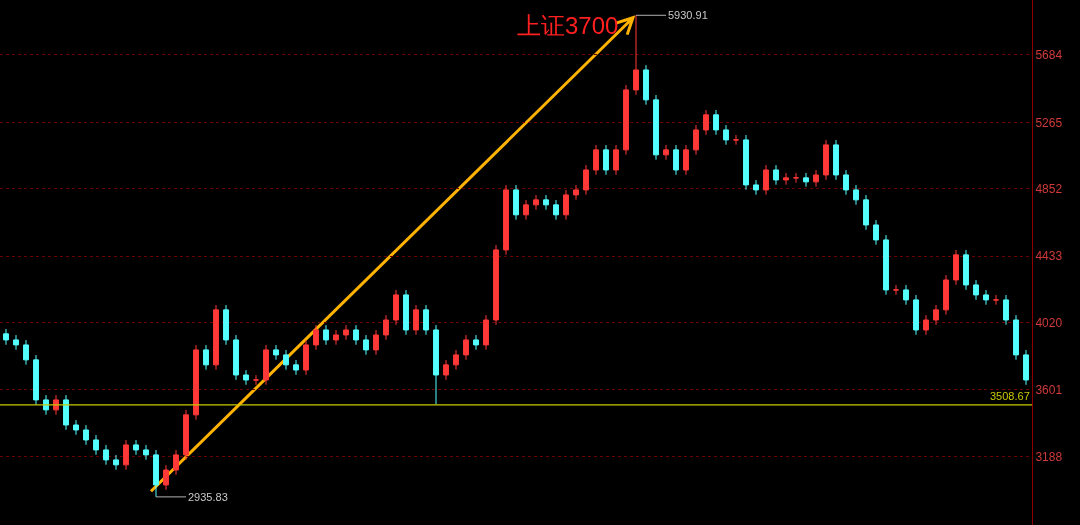  What do you see at coordinates (1049, 456) in the screenshot?
I see `y-tick-label: 3188` at bounding box center [1049, 456].